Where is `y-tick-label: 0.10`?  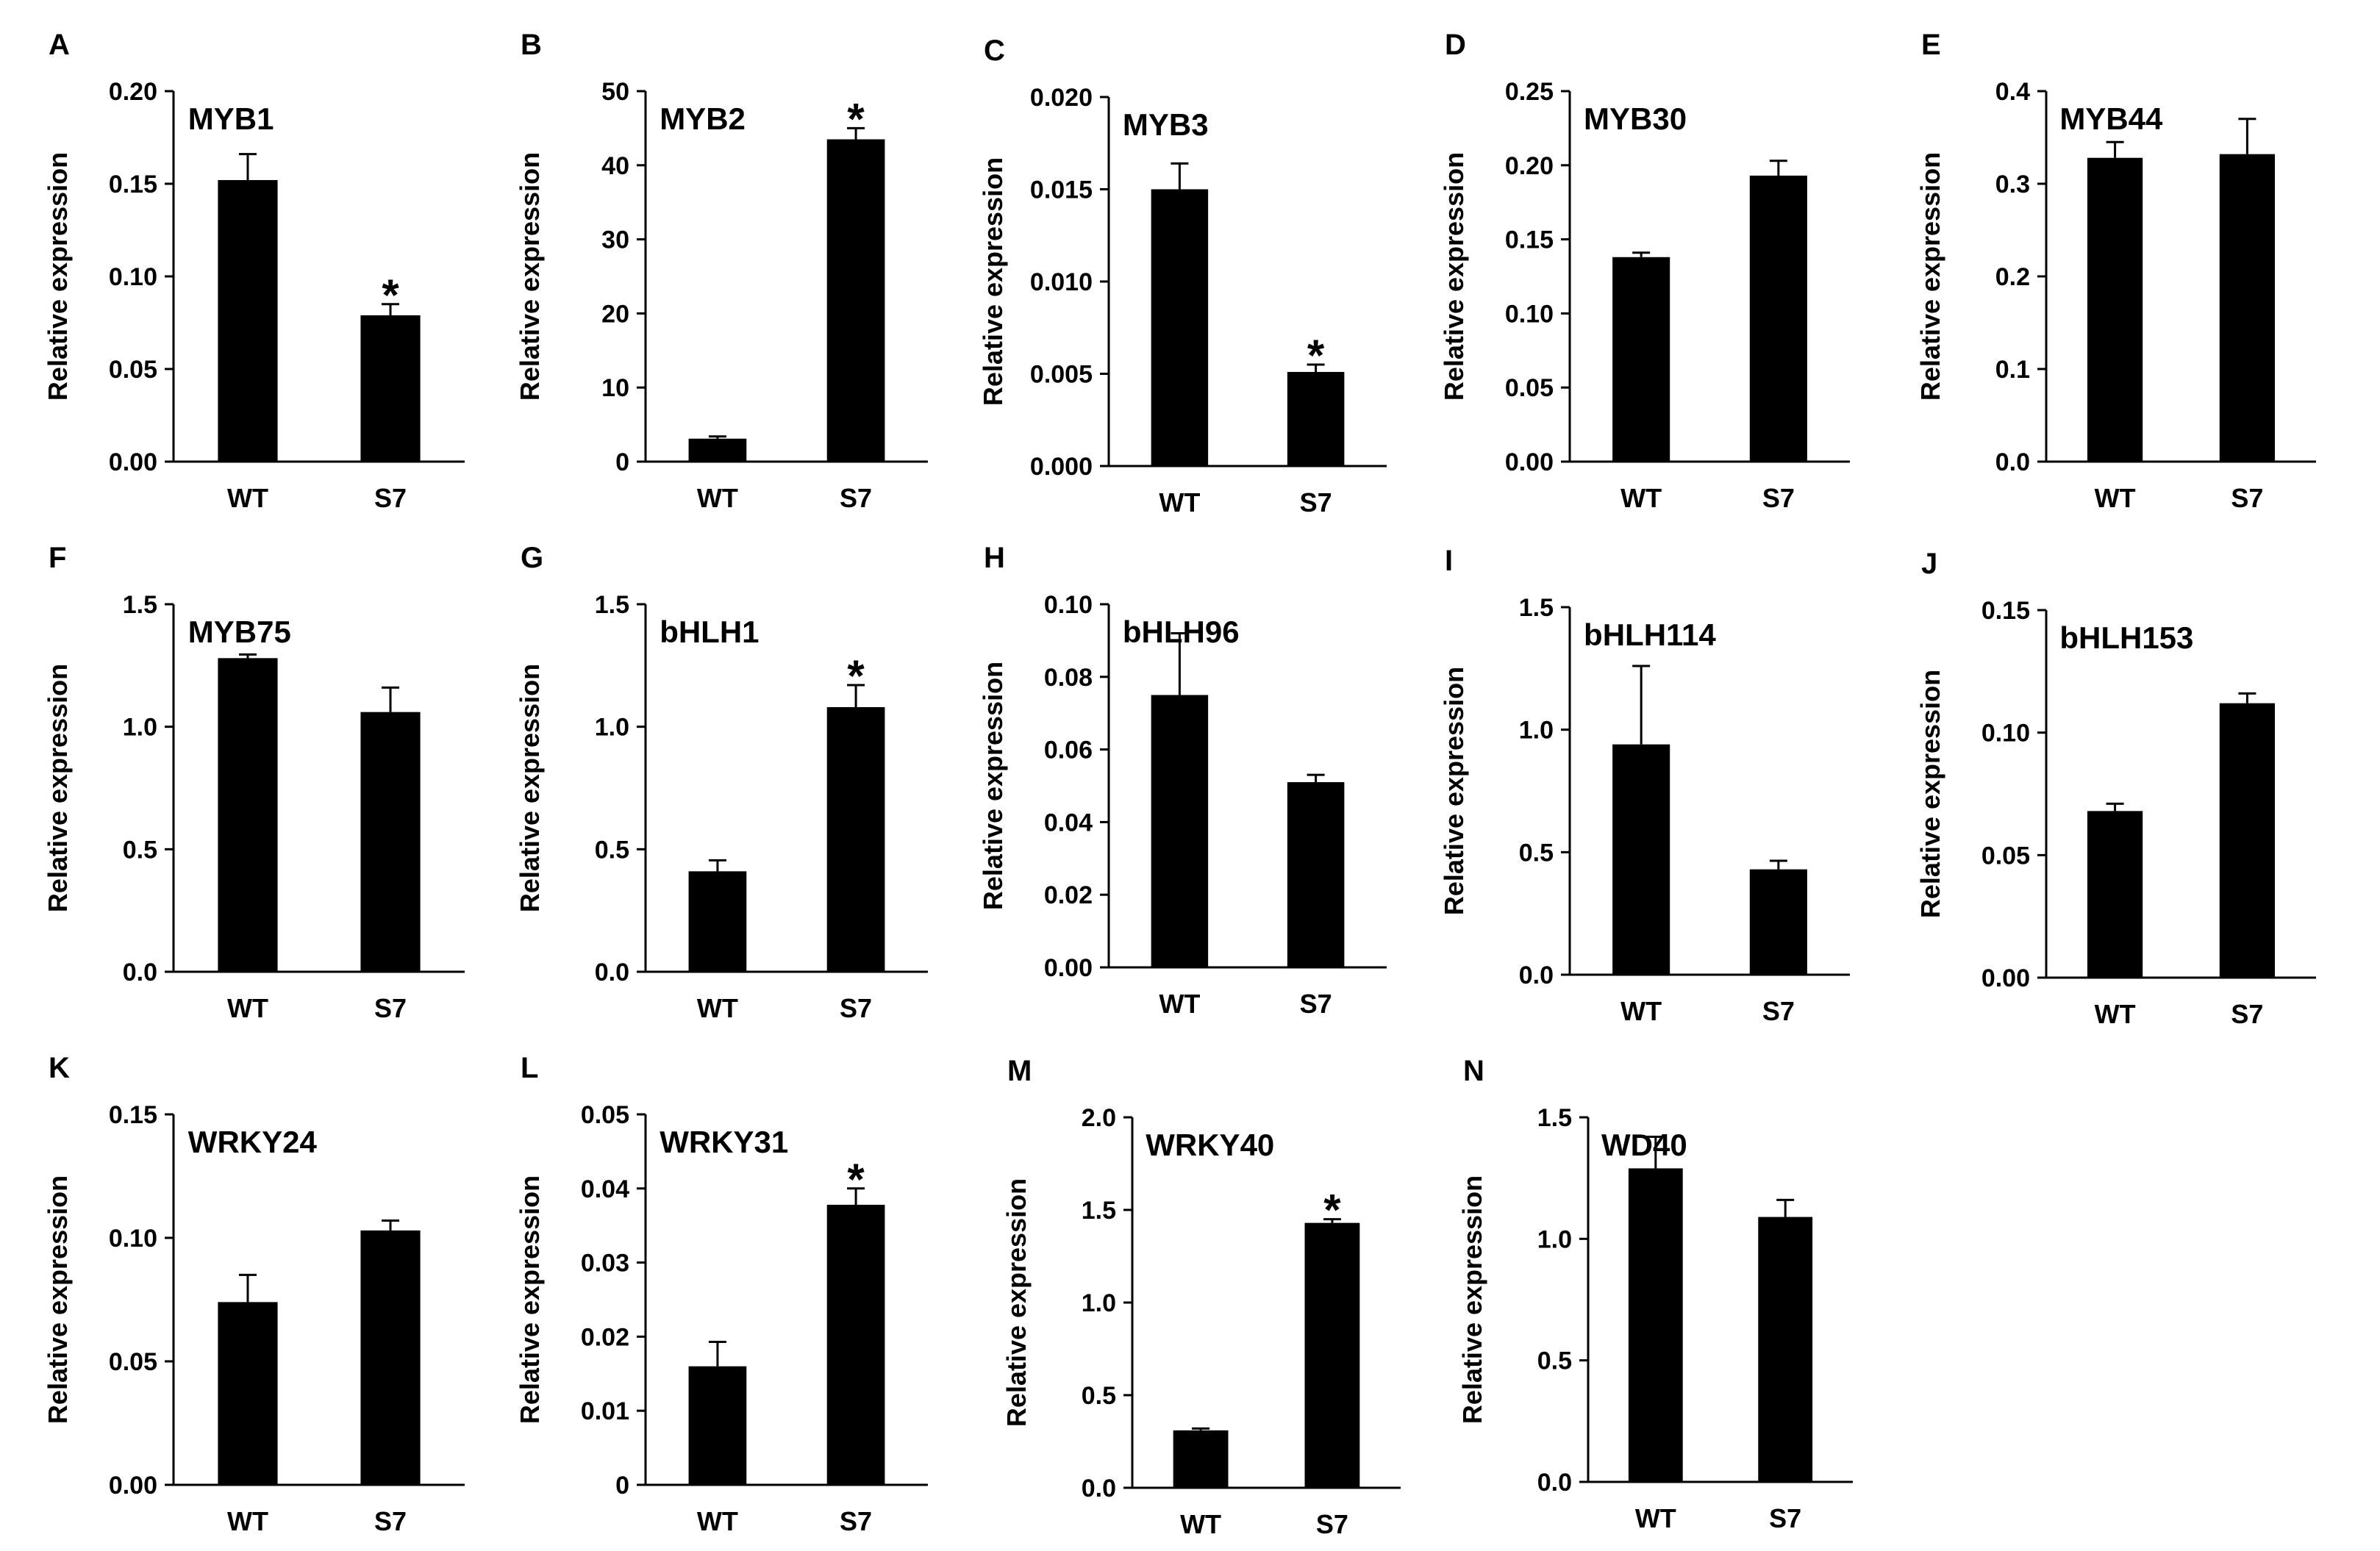
y-tick-label: 0.10 is located at coordinates (133, 277).